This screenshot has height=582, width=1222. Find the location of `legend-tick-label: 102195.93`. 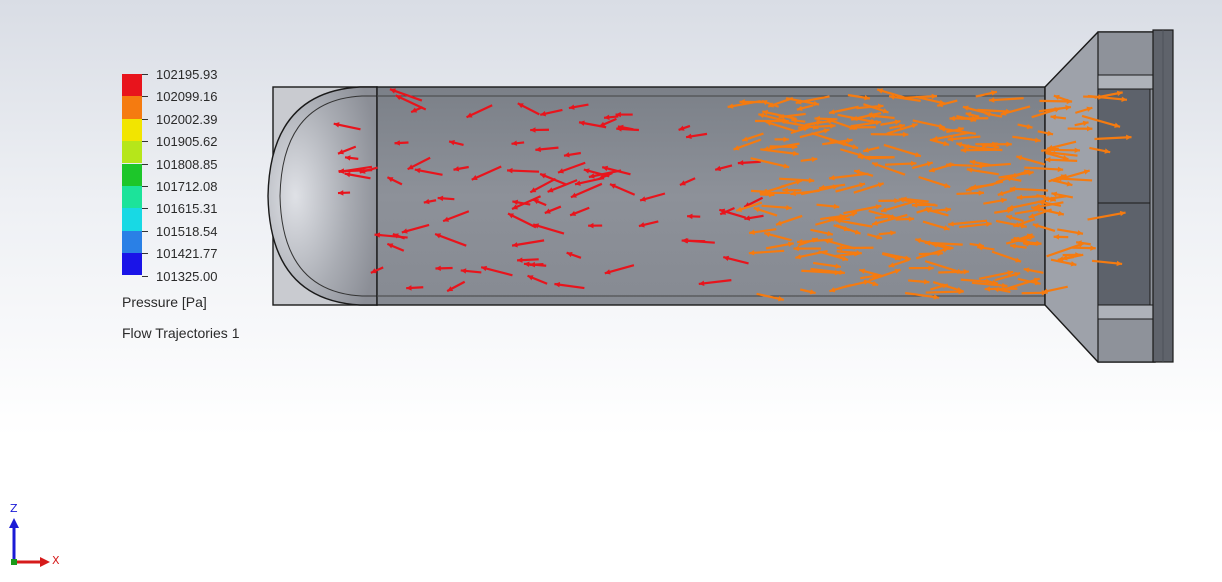

legend-tick-label: 102195.93 is located at coordinates (187, 74).